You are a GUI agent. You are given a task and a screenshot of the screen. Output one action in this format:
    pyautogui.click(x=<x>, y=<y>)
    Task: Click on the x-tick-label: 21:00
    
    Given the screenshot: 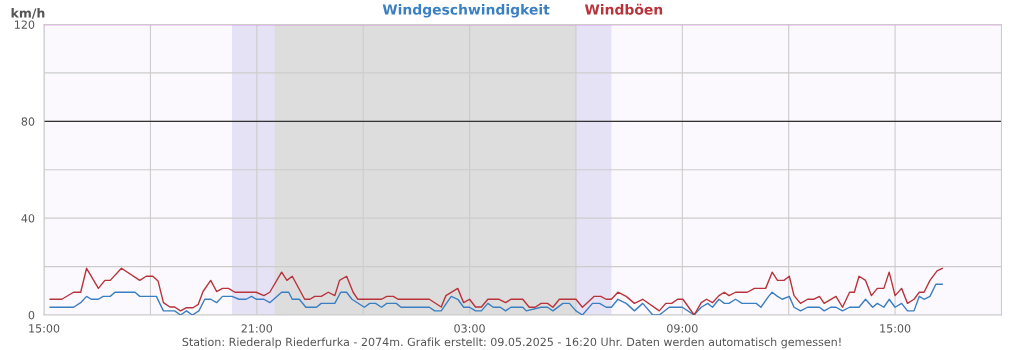 What is the action you would take?
    pyautogui.click(x=257, y=328)
    